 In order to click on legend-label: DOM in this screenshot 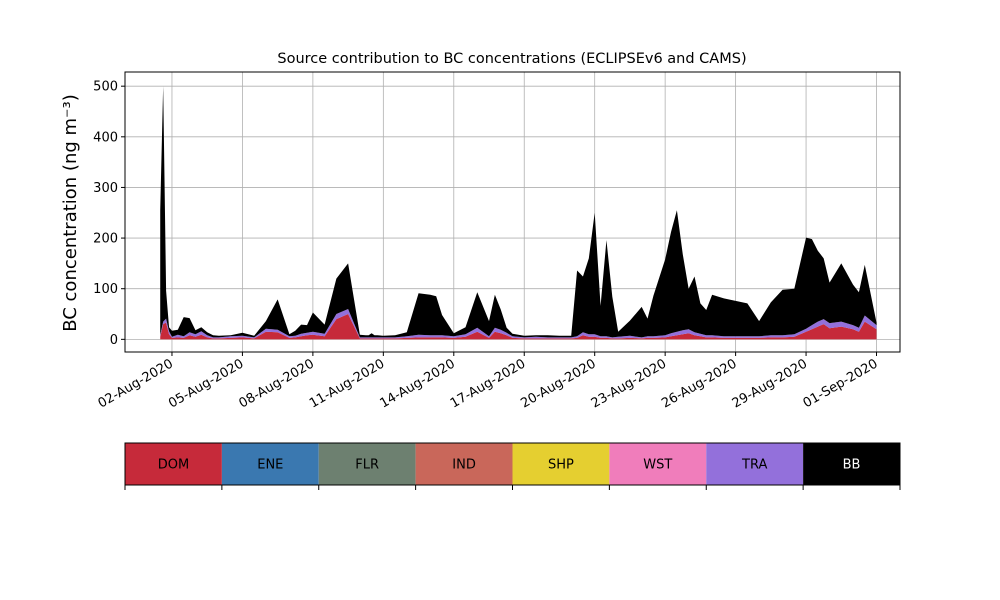, I will do `click(173, 465)`.